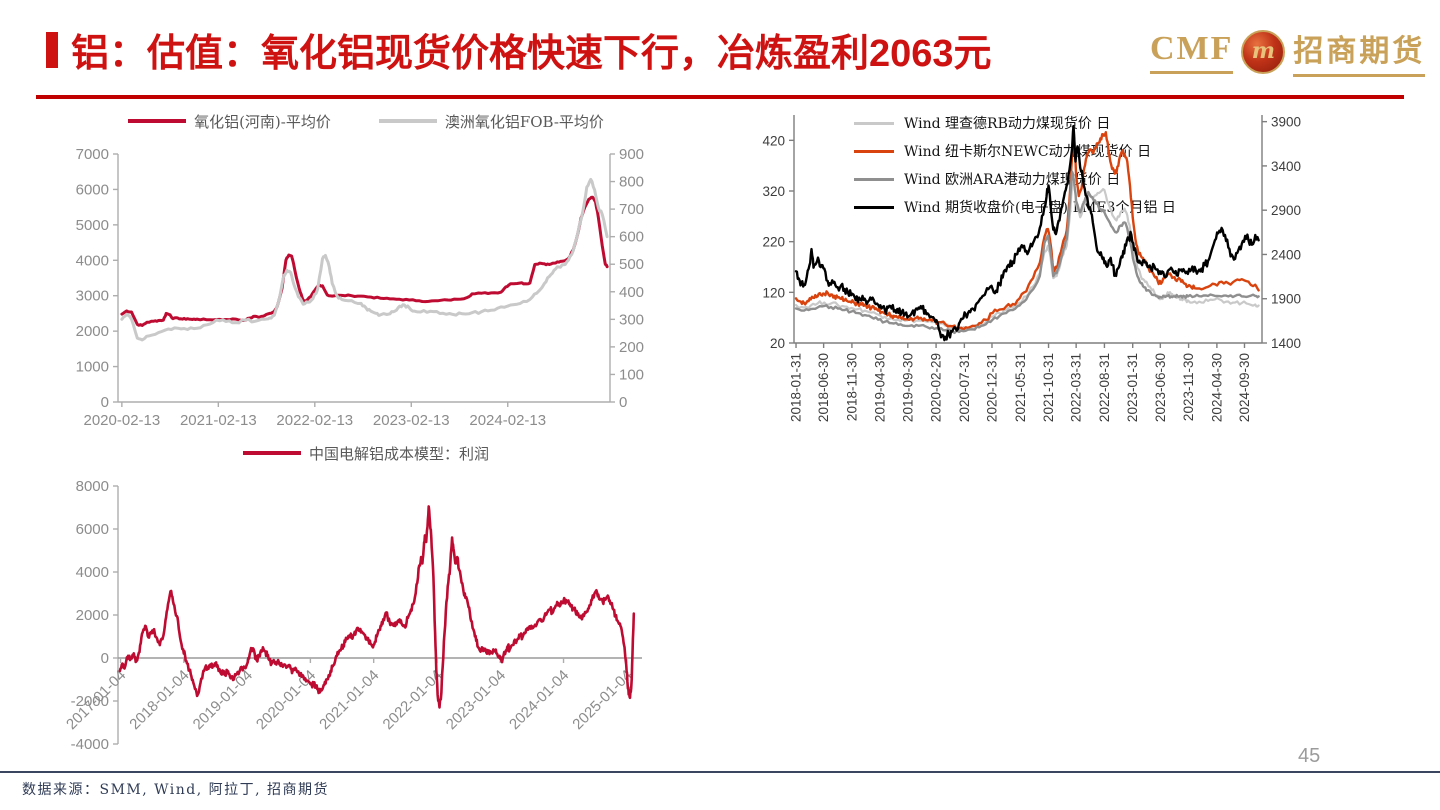 This screenshot has height=810, width=1440. I want to click on profit-chart-legend: 中国电解铝成本模型：利润, so click(366, 453).